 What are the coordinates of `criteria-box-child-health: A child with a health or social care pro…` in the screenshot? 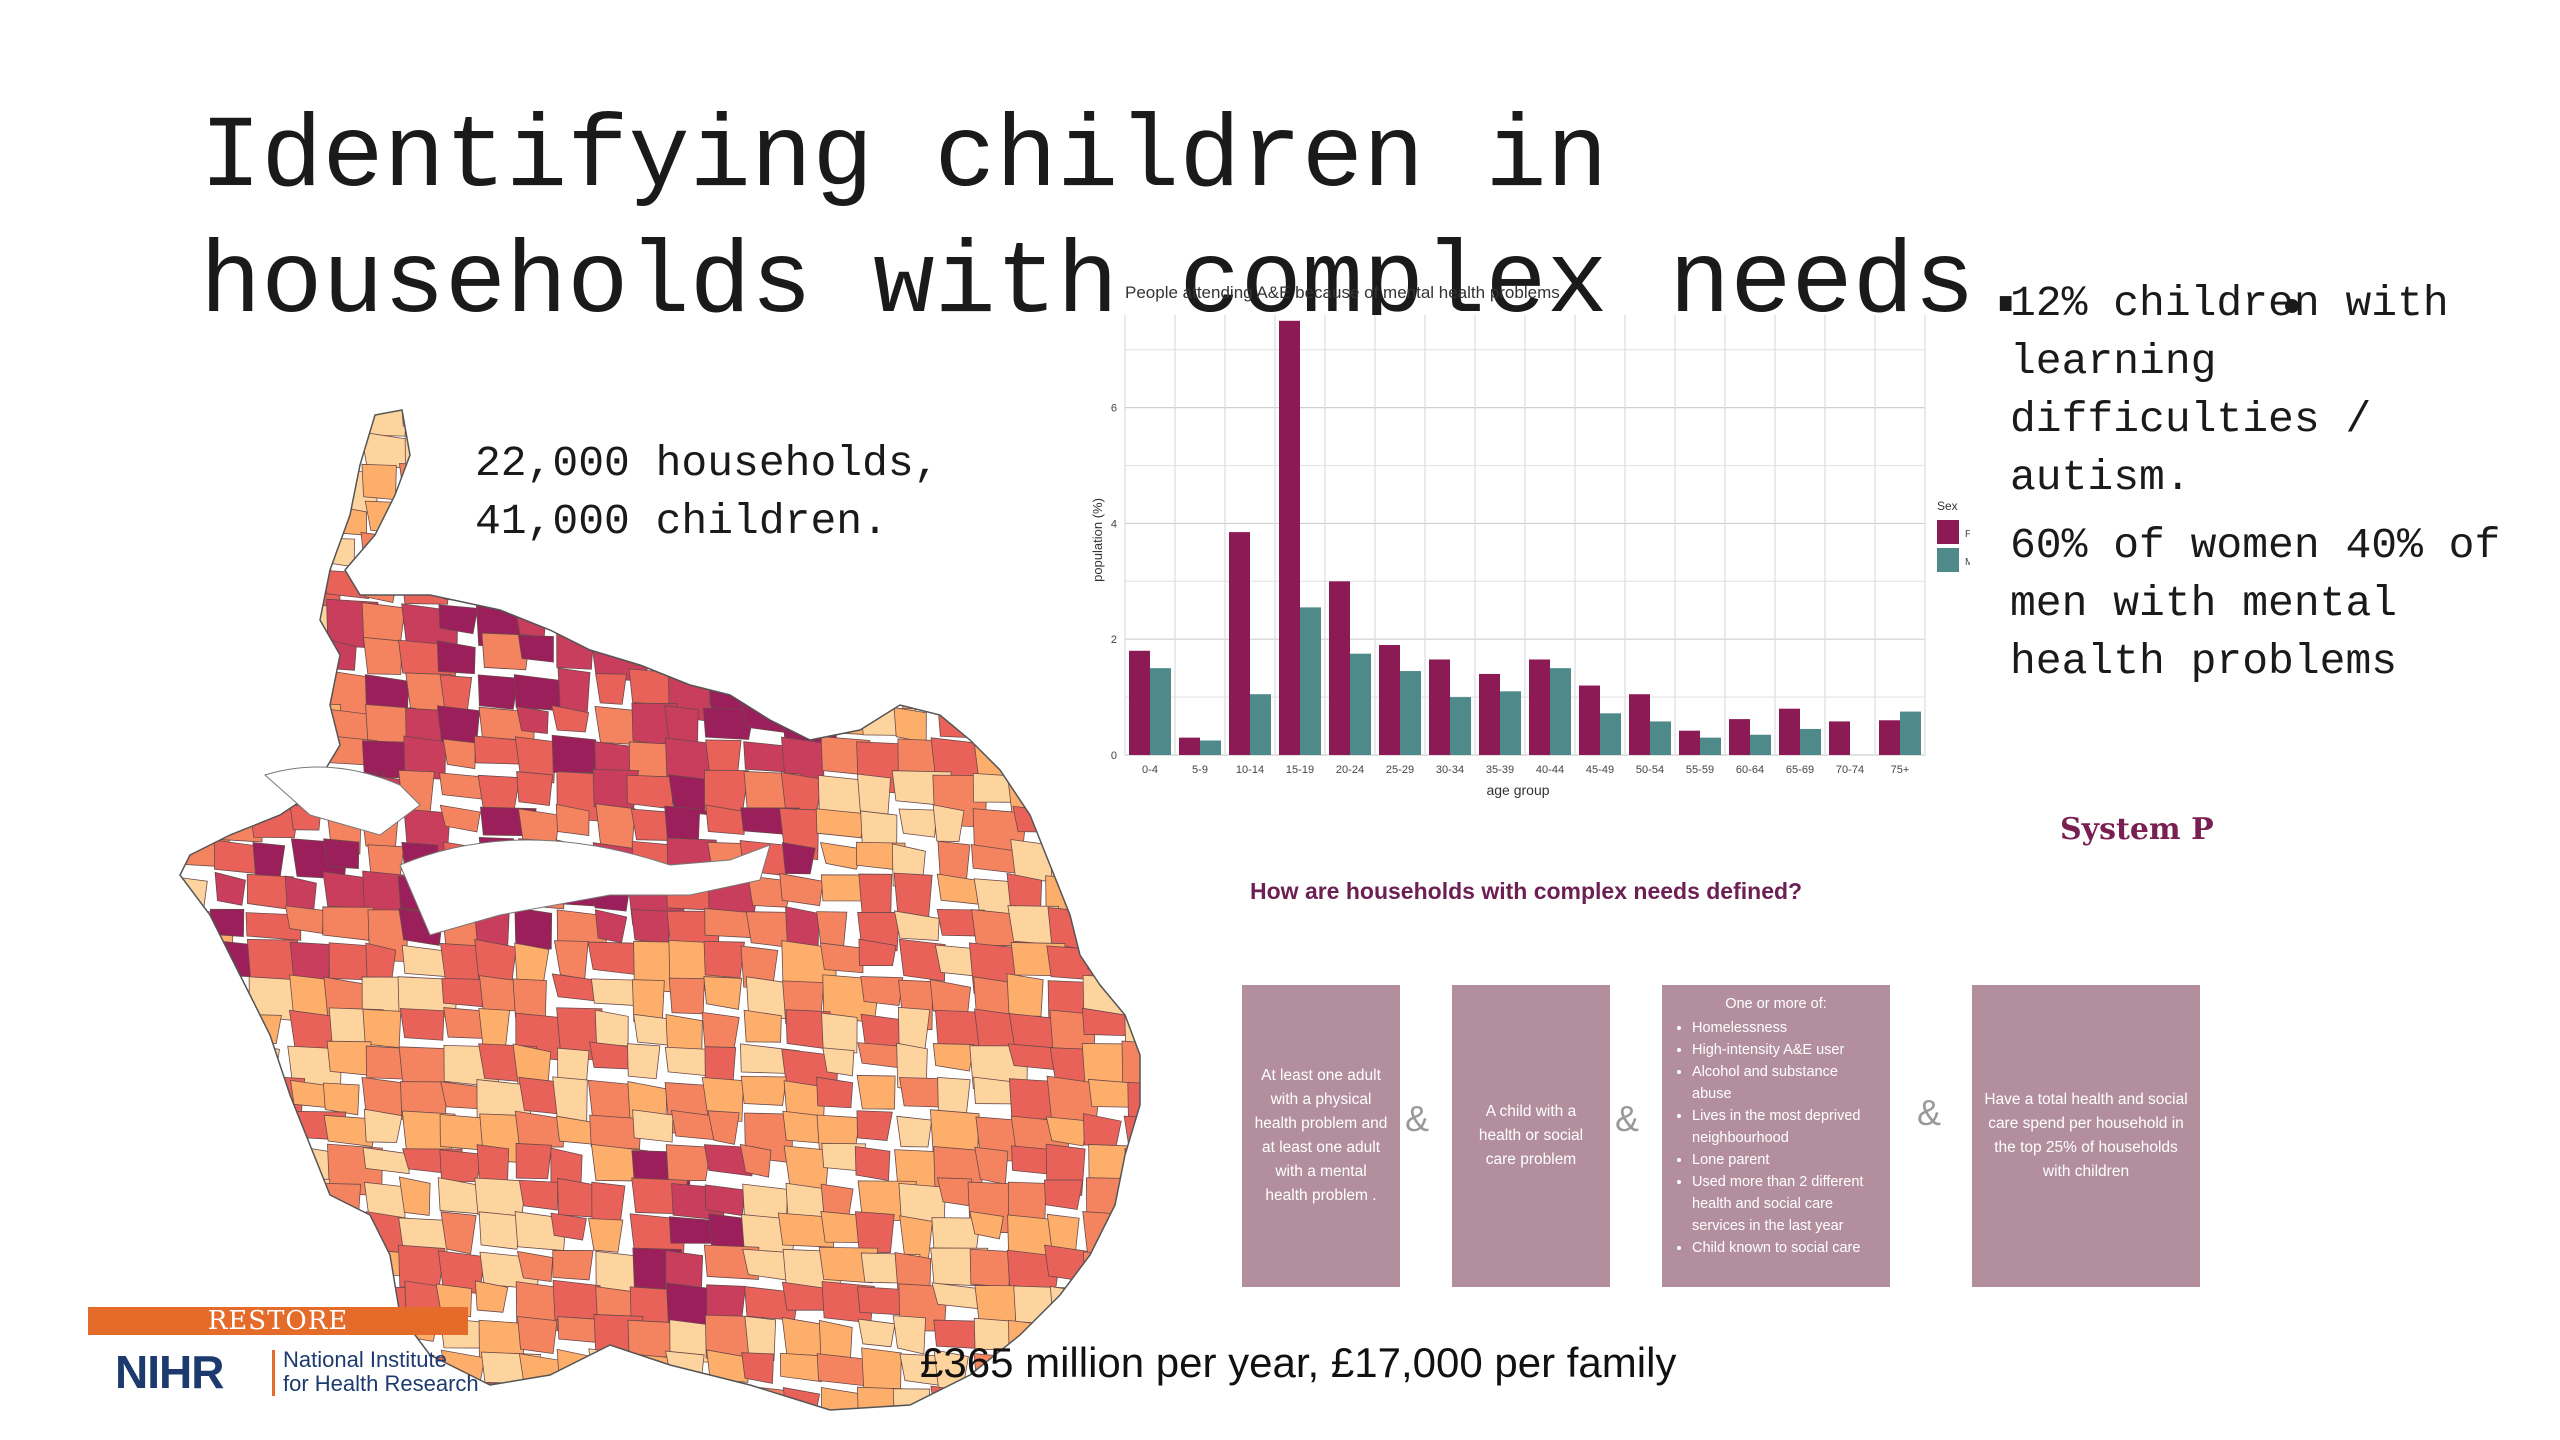 It's located at (1531, 1136).